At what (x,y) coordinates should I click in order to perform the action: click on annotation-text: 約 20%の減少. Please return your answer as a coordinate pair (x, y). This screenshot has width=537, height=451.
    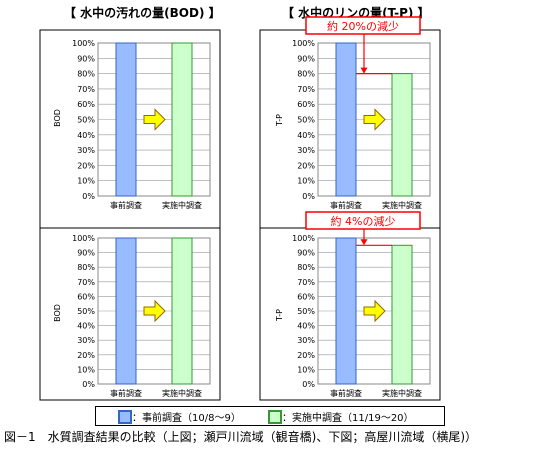
    Looking at the image, I should click on (363, 26).